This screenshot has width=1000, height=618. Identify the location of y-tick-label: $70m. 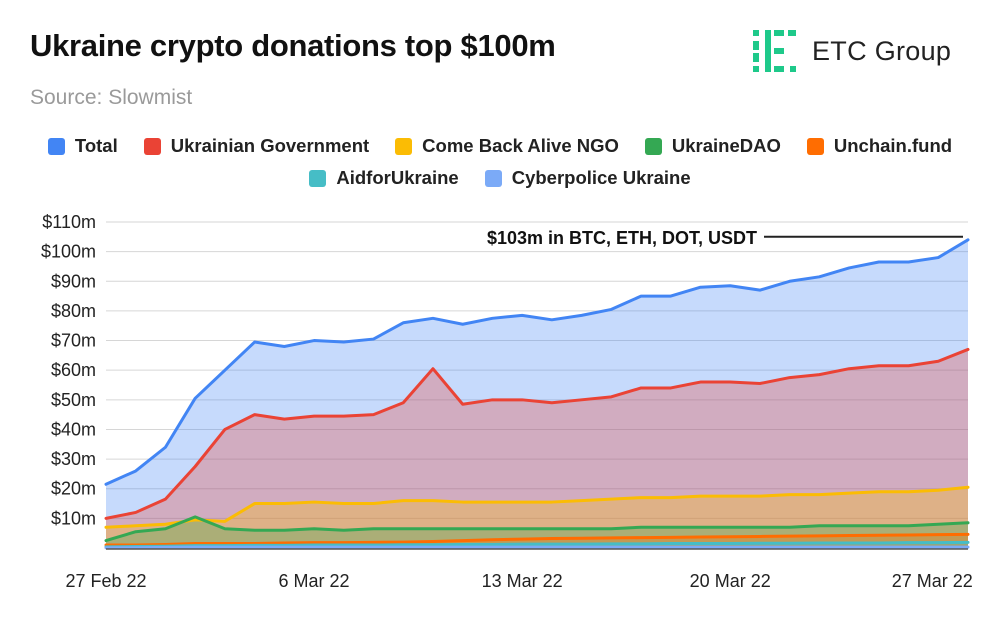
(73, 341).